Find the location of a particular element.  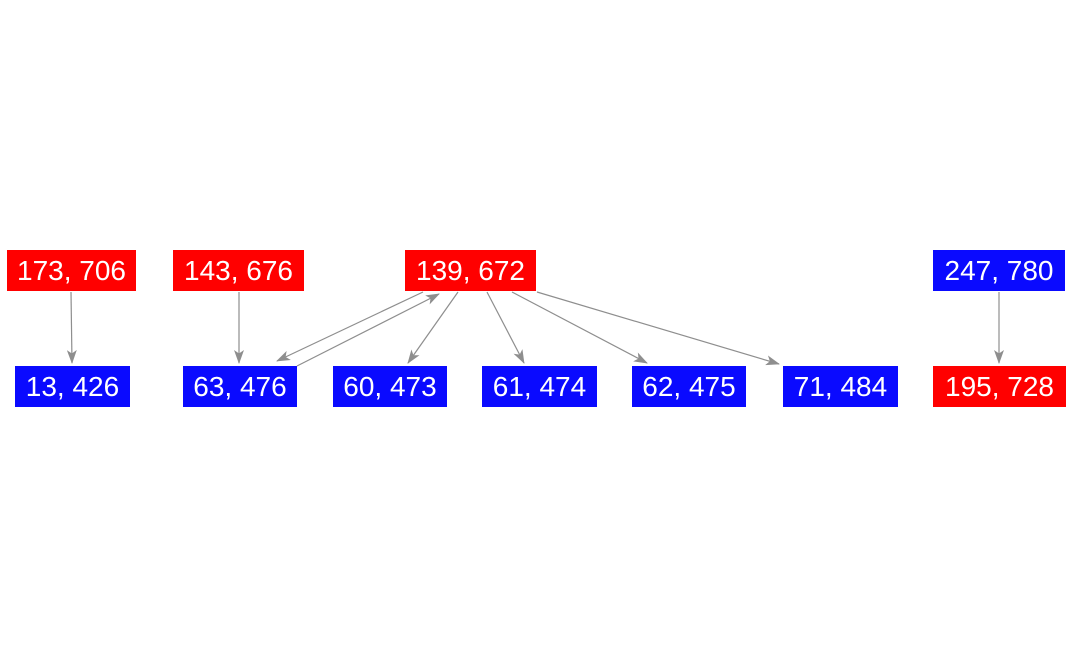

graph-node-195-728: 195, 728 is located at coordinates (999, 386).